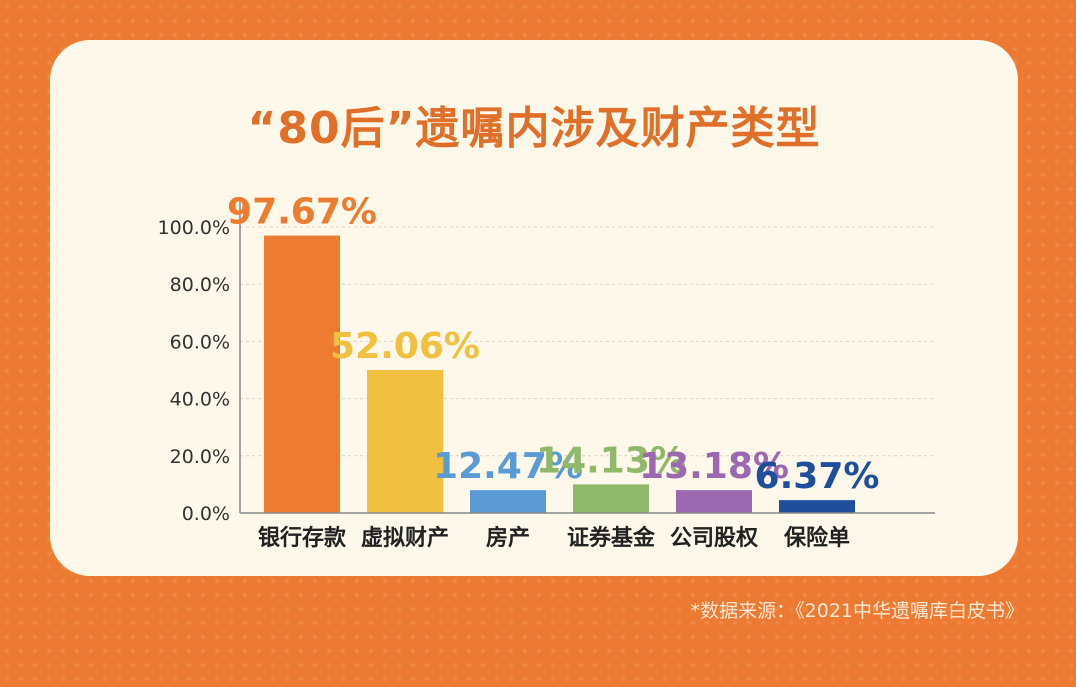 The width and height of the screenshot is (1076, 687). I want to click on x-tick-label: 公司股权, so click(714, 538).